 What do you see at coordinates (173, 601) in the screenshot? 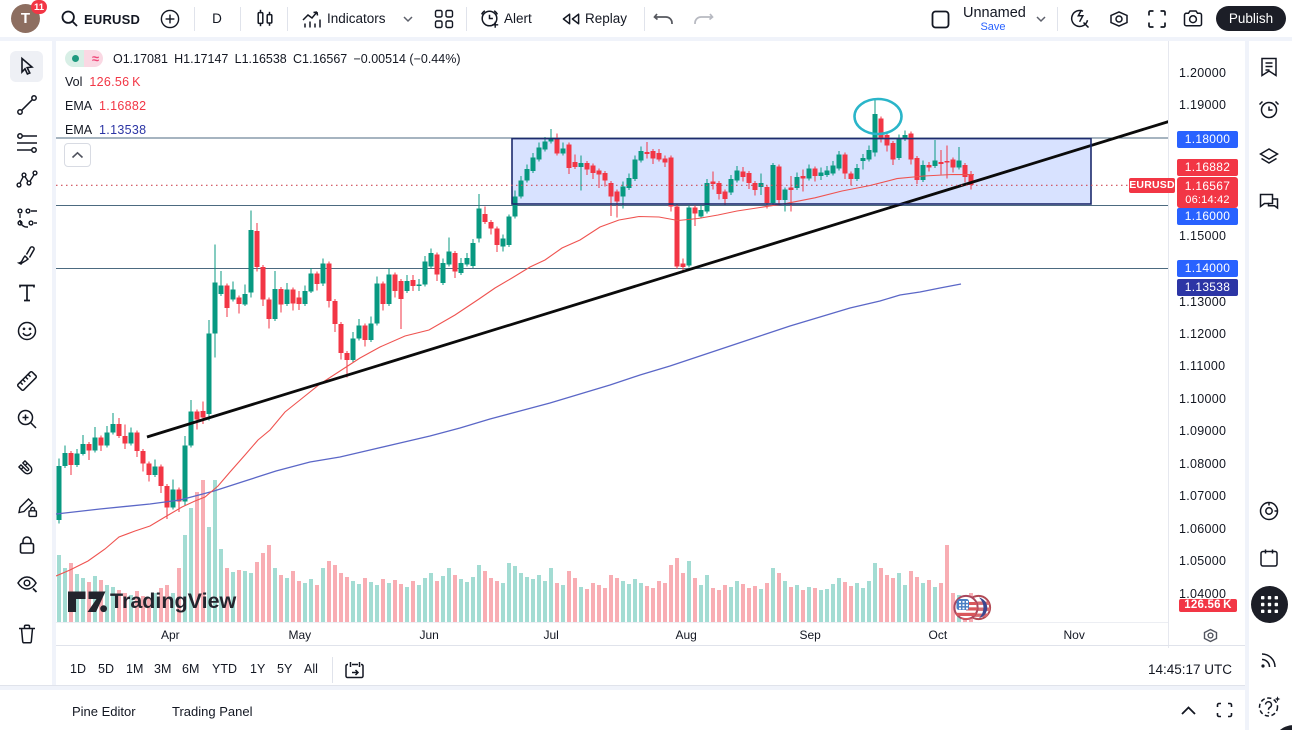
I see `svg-text: TradingView` at bounding box center [173, 601].